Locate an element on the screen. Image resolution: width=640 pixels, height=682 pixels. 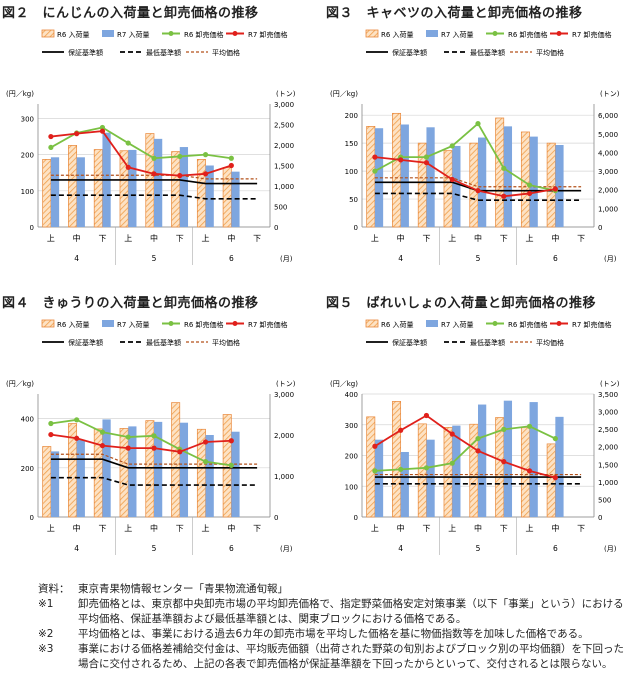
y2-tick-label: 2,000 is located at coordinates (608, 448).